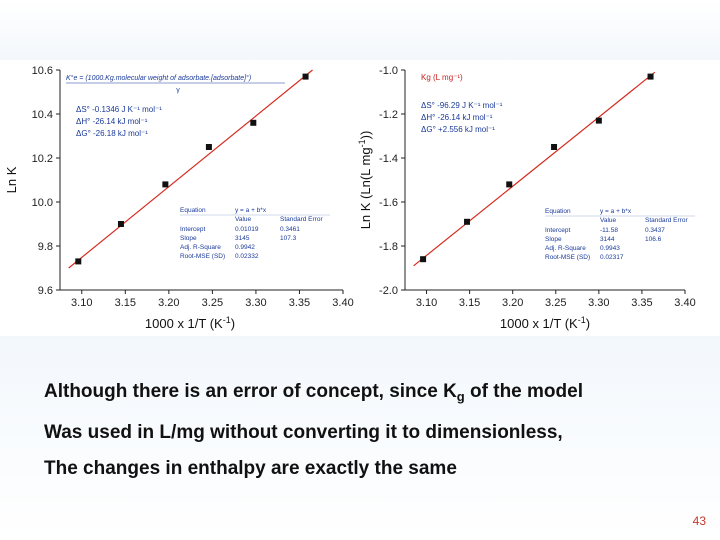 The height and width of the screenshot is (540, 720). Describe the element at coordinates (290, 229) in the screenshot. I see `chart1-stats-row: 0.3461` at that location.